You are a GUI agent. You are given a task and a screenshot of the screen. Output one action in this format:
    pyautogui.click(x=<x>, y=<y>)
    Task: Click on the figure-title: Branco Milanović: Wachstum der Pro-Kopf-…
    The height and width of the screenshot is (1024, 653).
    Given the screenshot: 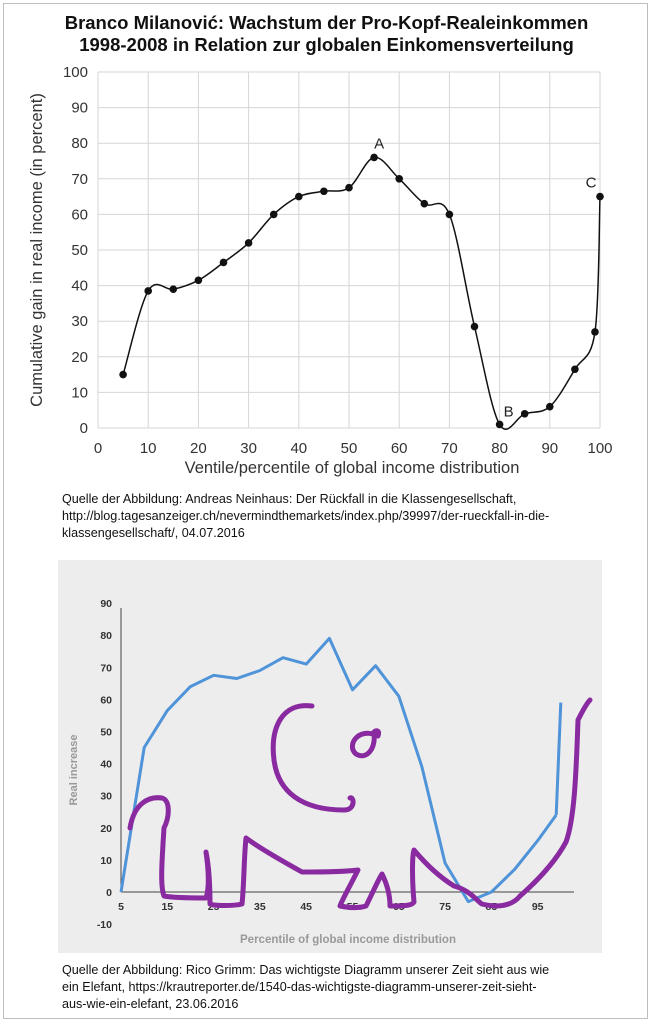 What is the action you would take?
    pyautogui.click(x=326, y=34)
    